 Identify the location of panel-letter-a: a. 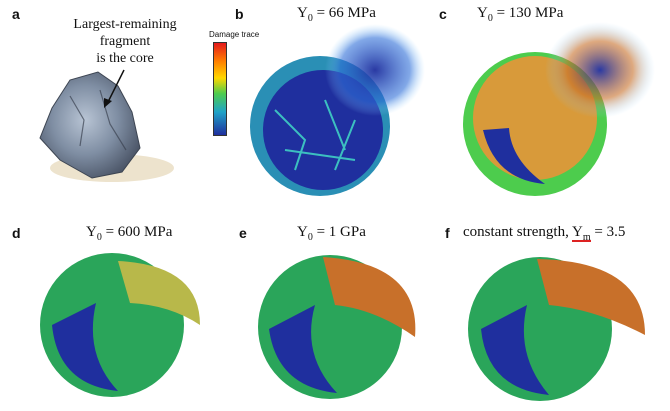
(16, 14).